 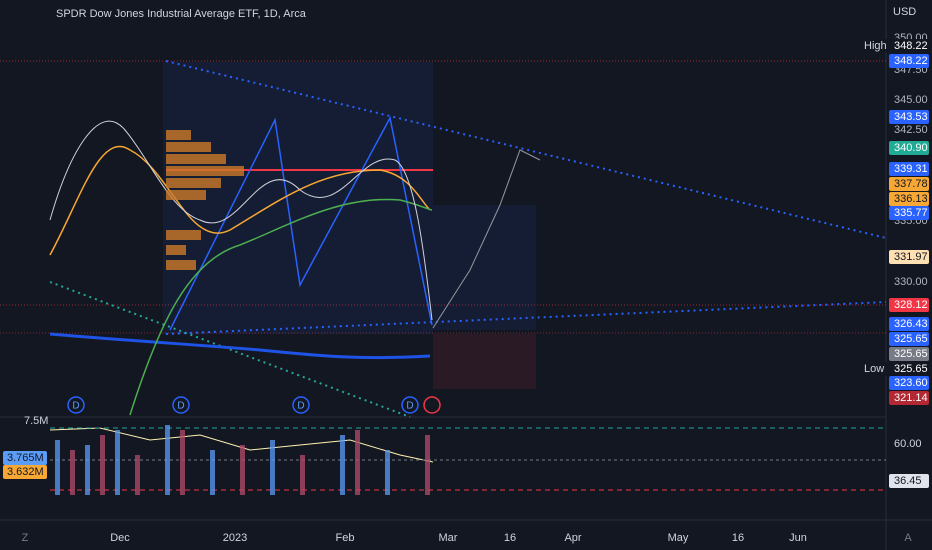 What do you see at coordinates (484, 267) in the screenshot?
I see `projection-box` at bounding box center [484, 267].